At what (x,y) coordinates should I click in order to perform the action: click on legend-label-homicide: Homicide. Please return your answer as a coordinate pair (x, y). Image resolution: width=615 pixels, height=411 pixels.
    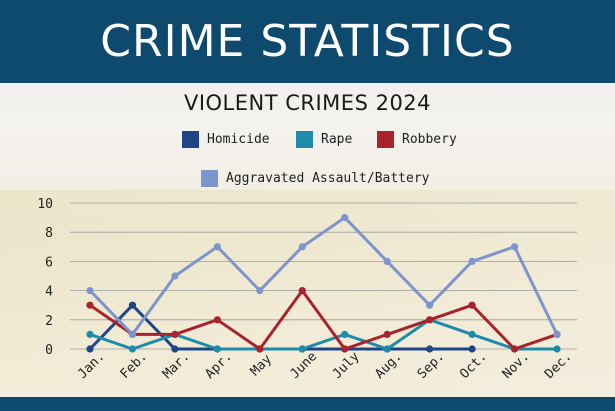
    Looking at the image, I should click on (238, 139).